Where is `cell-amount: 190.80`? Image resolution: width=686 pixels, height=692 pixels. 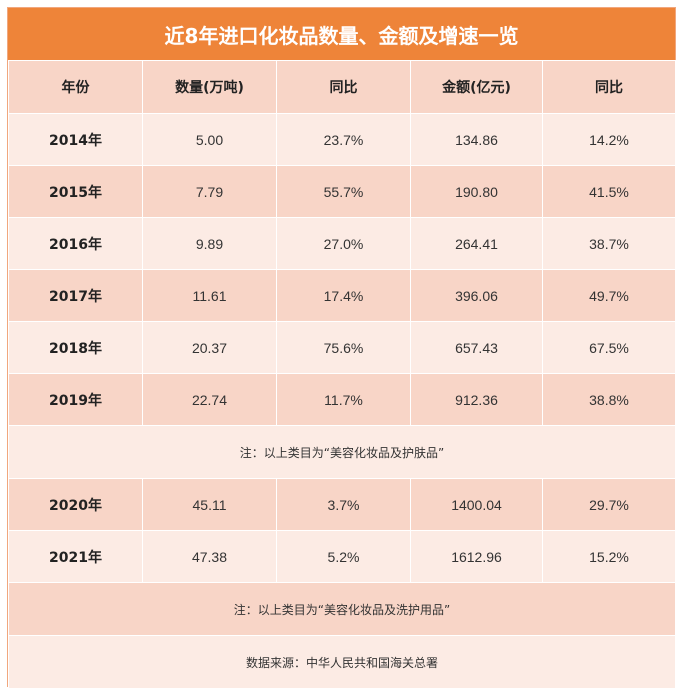 cell-amount: 190.80 is located at coordinates (476, 191).